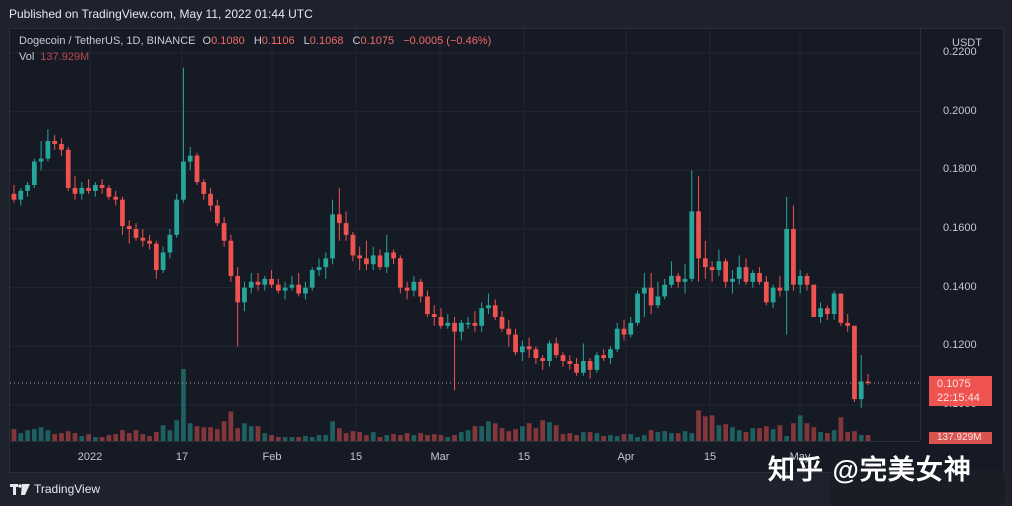 The image size is (1012, 506). I want to click on high-label: H, so click(257, 41).